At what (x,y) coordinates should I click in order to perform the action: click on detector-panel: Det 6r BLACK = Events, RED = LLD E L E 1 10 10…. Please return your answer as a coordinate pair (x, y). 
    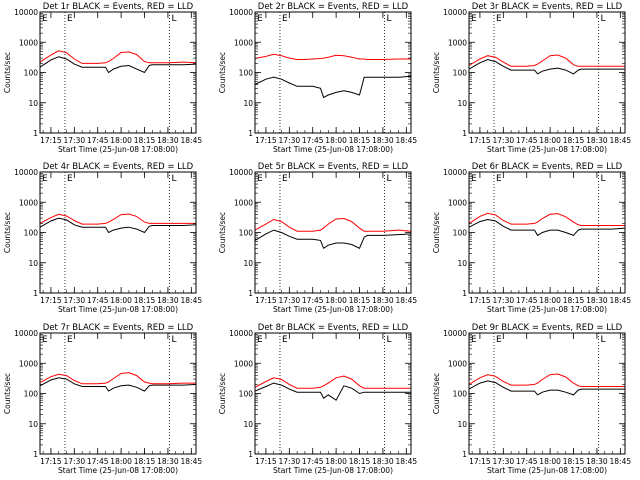
    Looking at the image, I should click on (531, 238).